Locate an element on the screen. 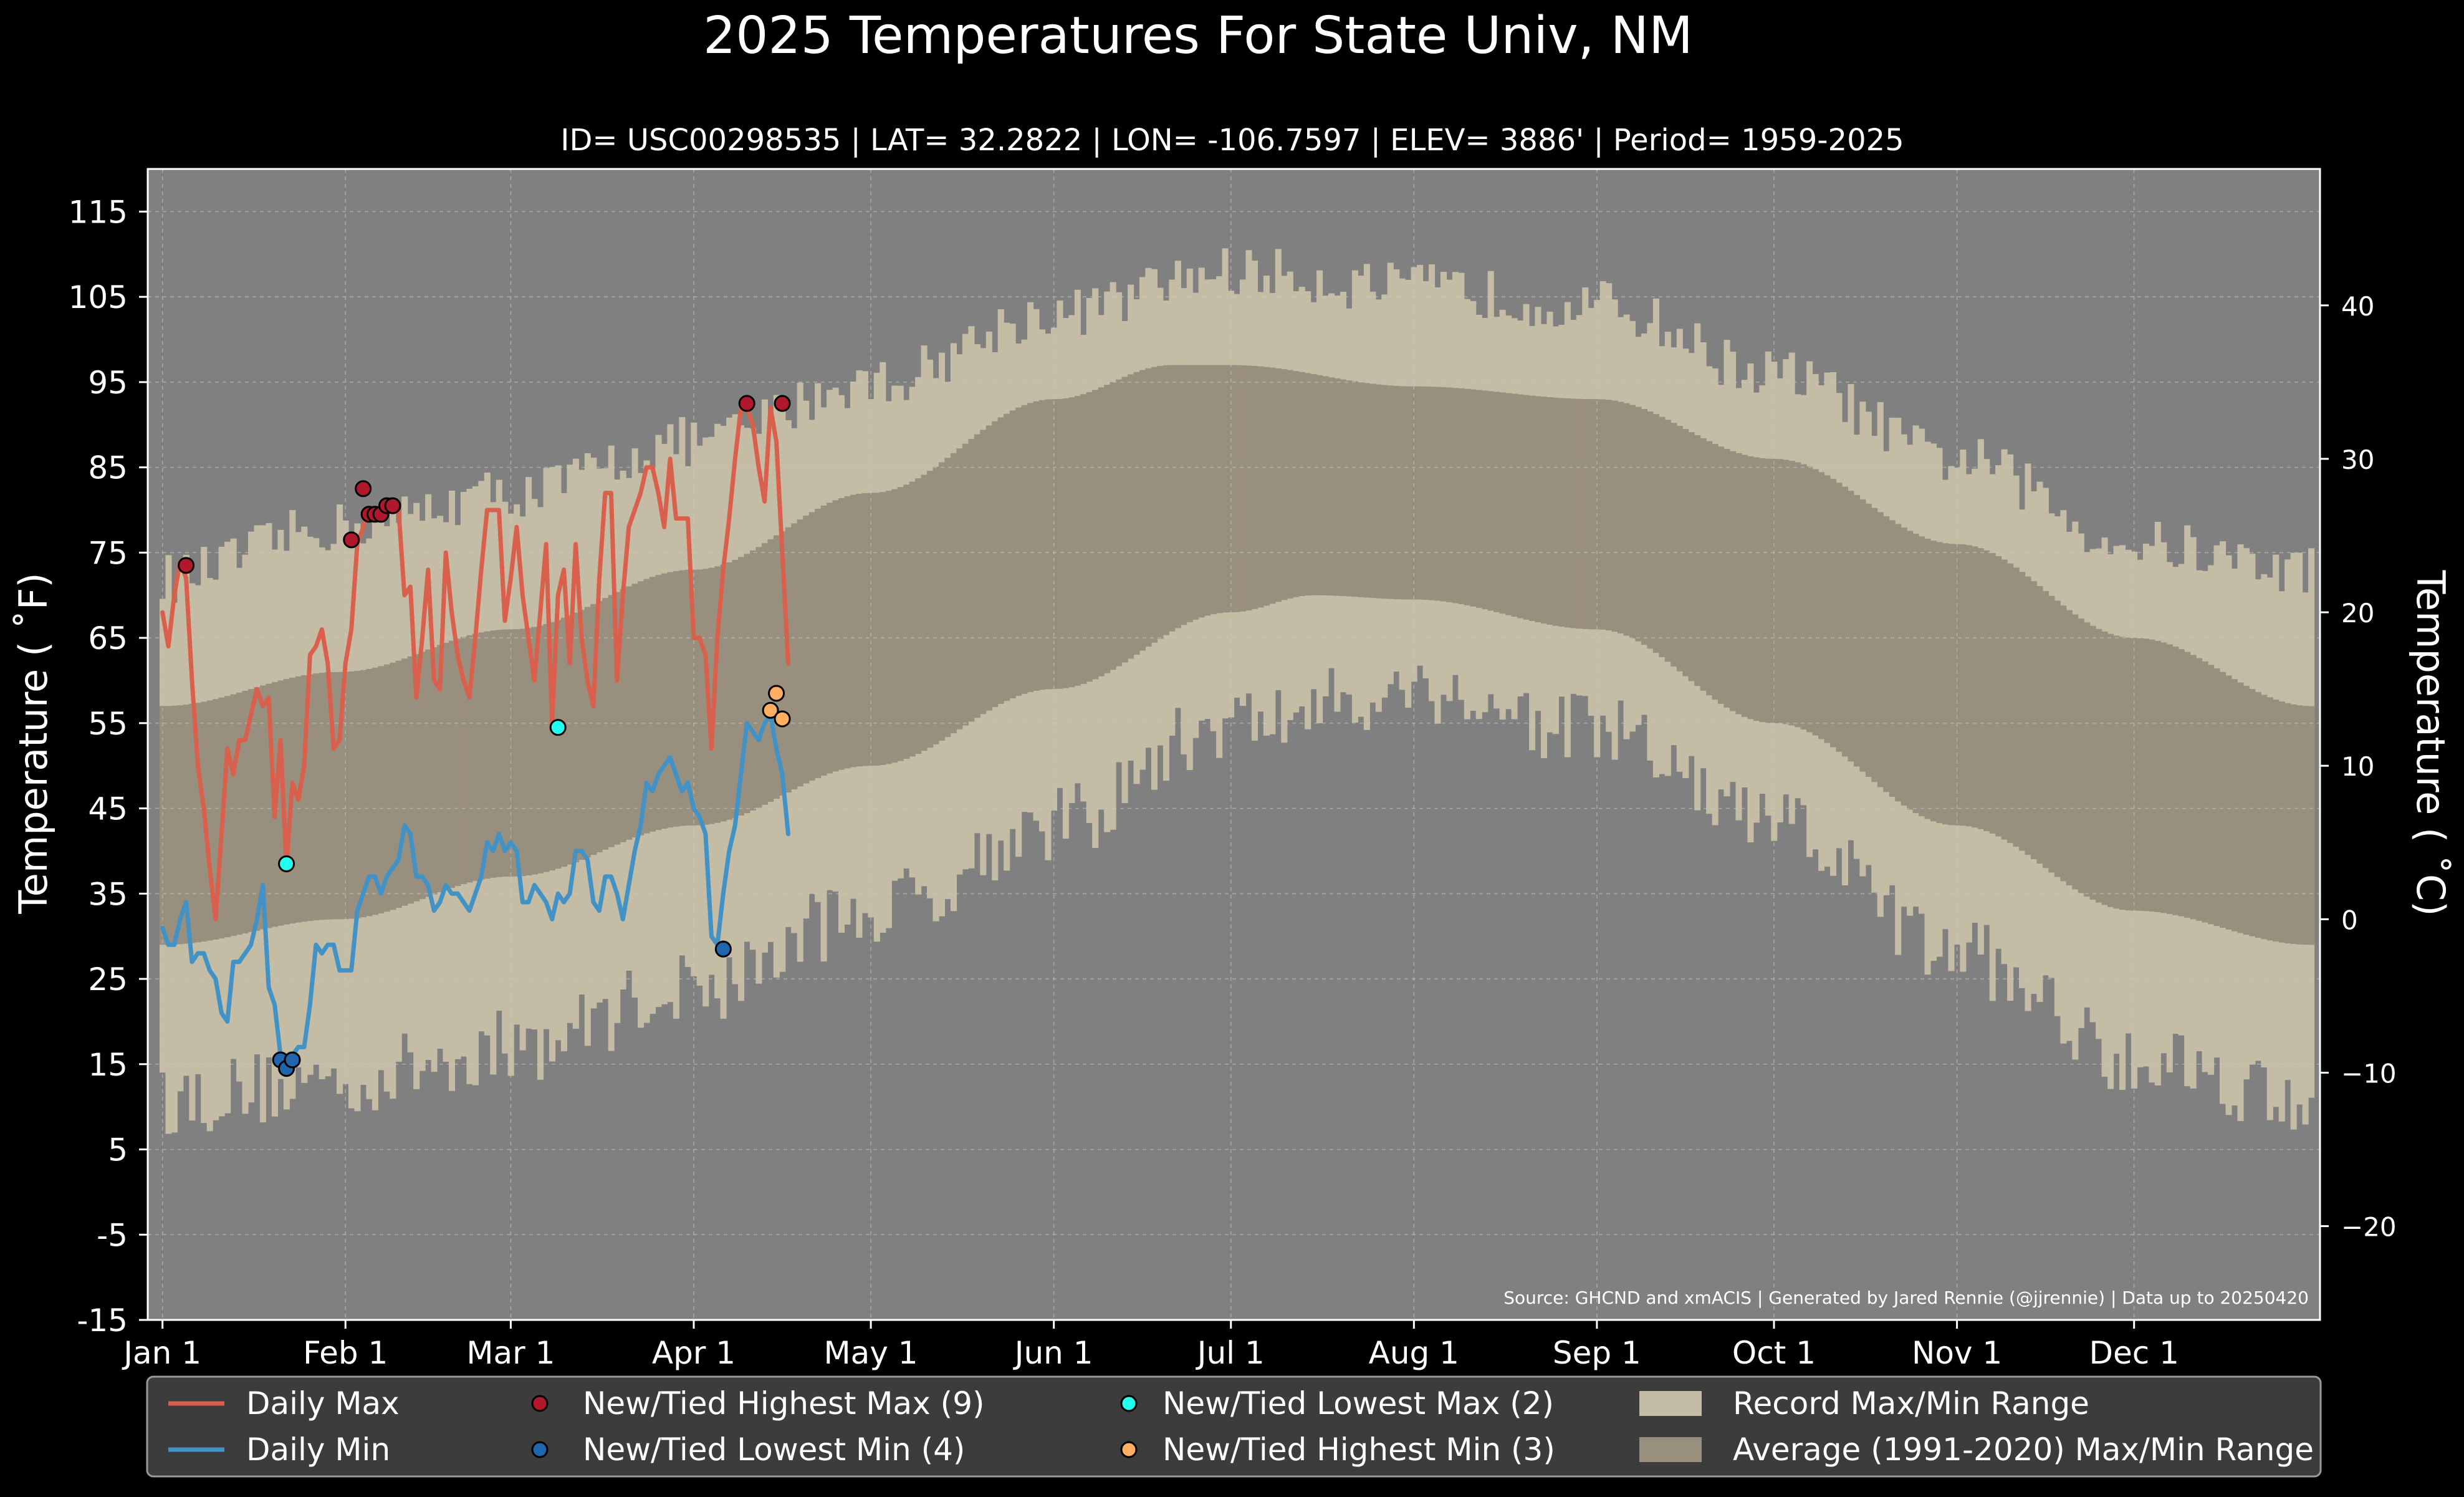 This screenshot has width=2464, height=1497. y-tick-label-left: 105 is located at coordinates (98, 297).